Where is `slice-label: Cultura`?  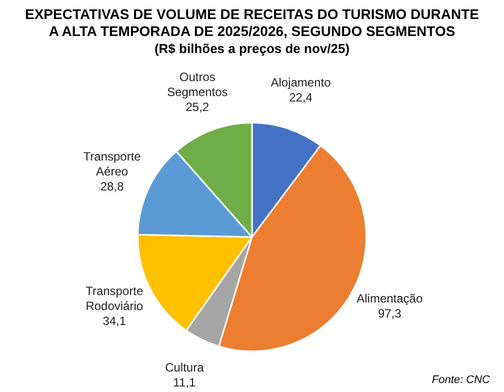 slice-label: Cultura is located at coordinates (184, 367).